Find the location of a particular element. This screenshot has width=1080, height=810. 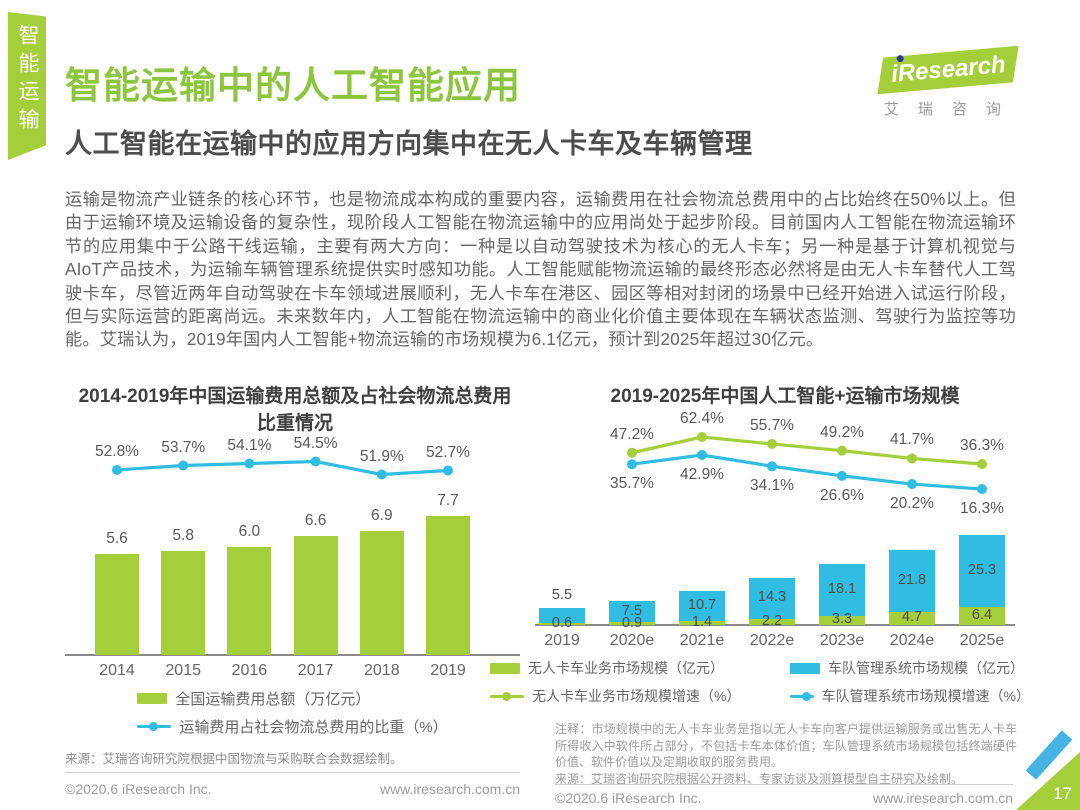

growth-label-green: 41.7% is located at coordinates (912, 440).